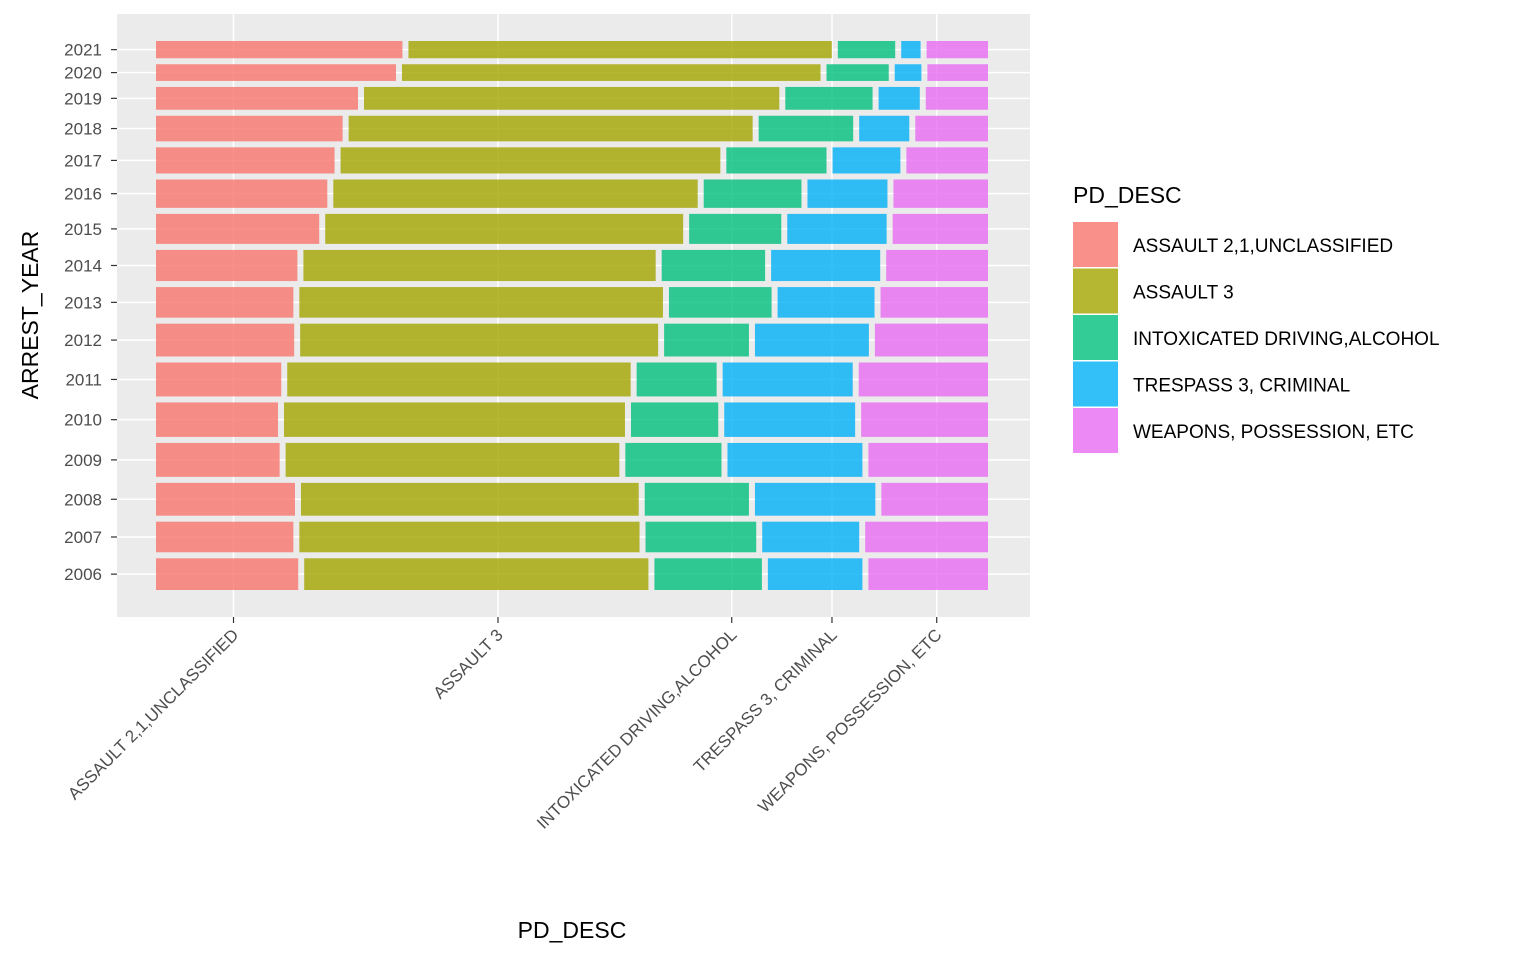 This screenshot has width=1536, height=960. I want to click on y-tick-label: 2010, so click(83, 420).